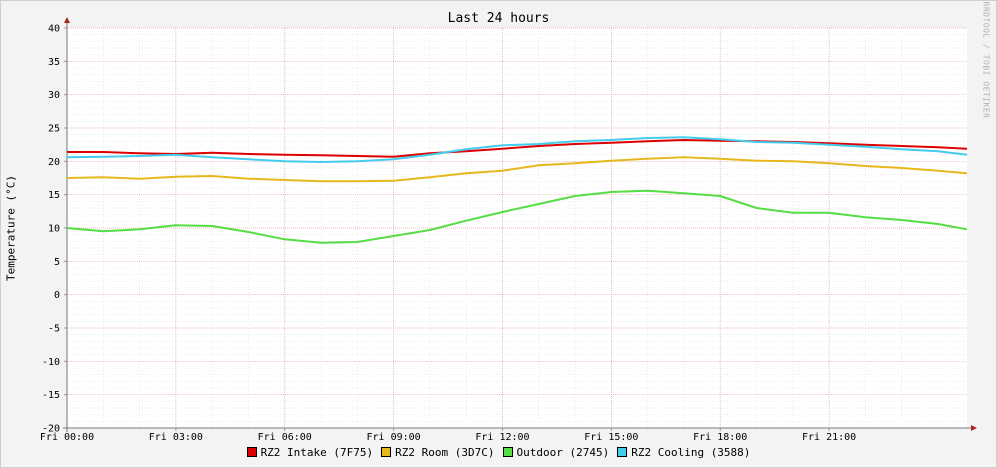 The image size is (997, 468). I want to click on y-axis-arrow, so click(67, 20).